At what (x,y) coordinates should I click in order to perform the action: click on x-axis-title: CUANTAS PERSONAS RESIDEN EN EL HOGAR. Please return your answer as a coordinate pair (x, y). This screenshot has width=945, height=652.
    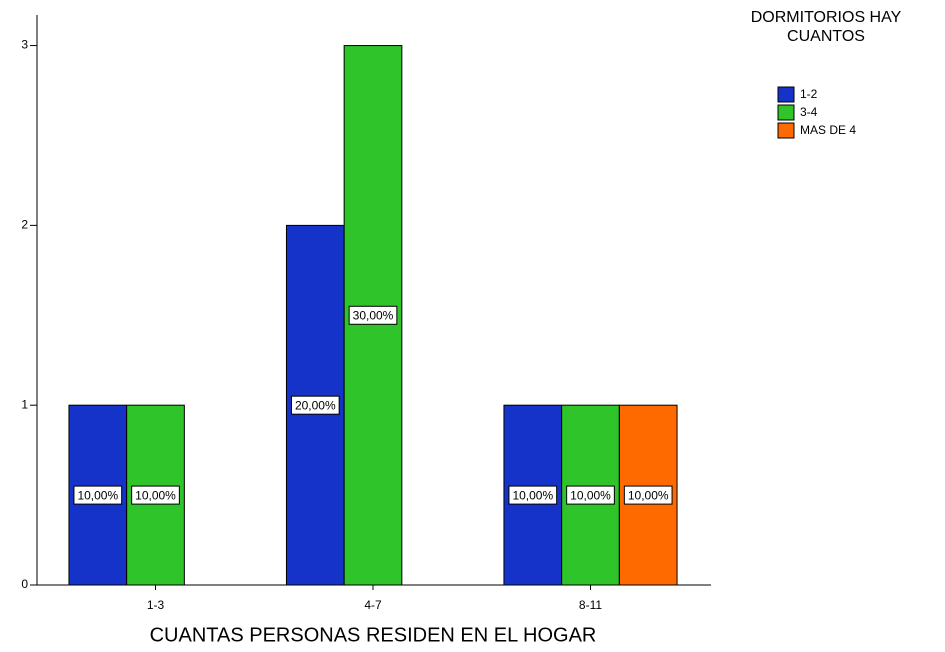
    Looking at the image, I should click on (373, 635).